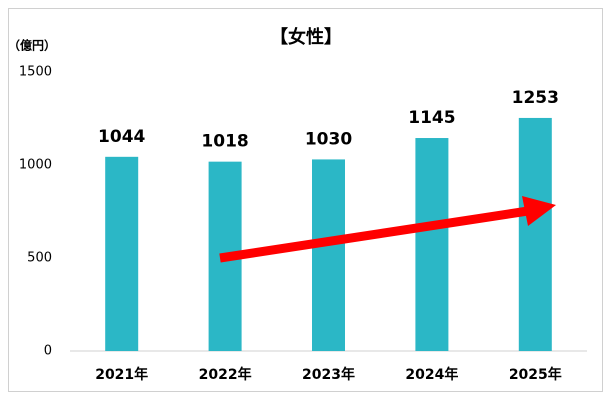  I want to click on x-tick-label: 2022年, so click(225, 374).